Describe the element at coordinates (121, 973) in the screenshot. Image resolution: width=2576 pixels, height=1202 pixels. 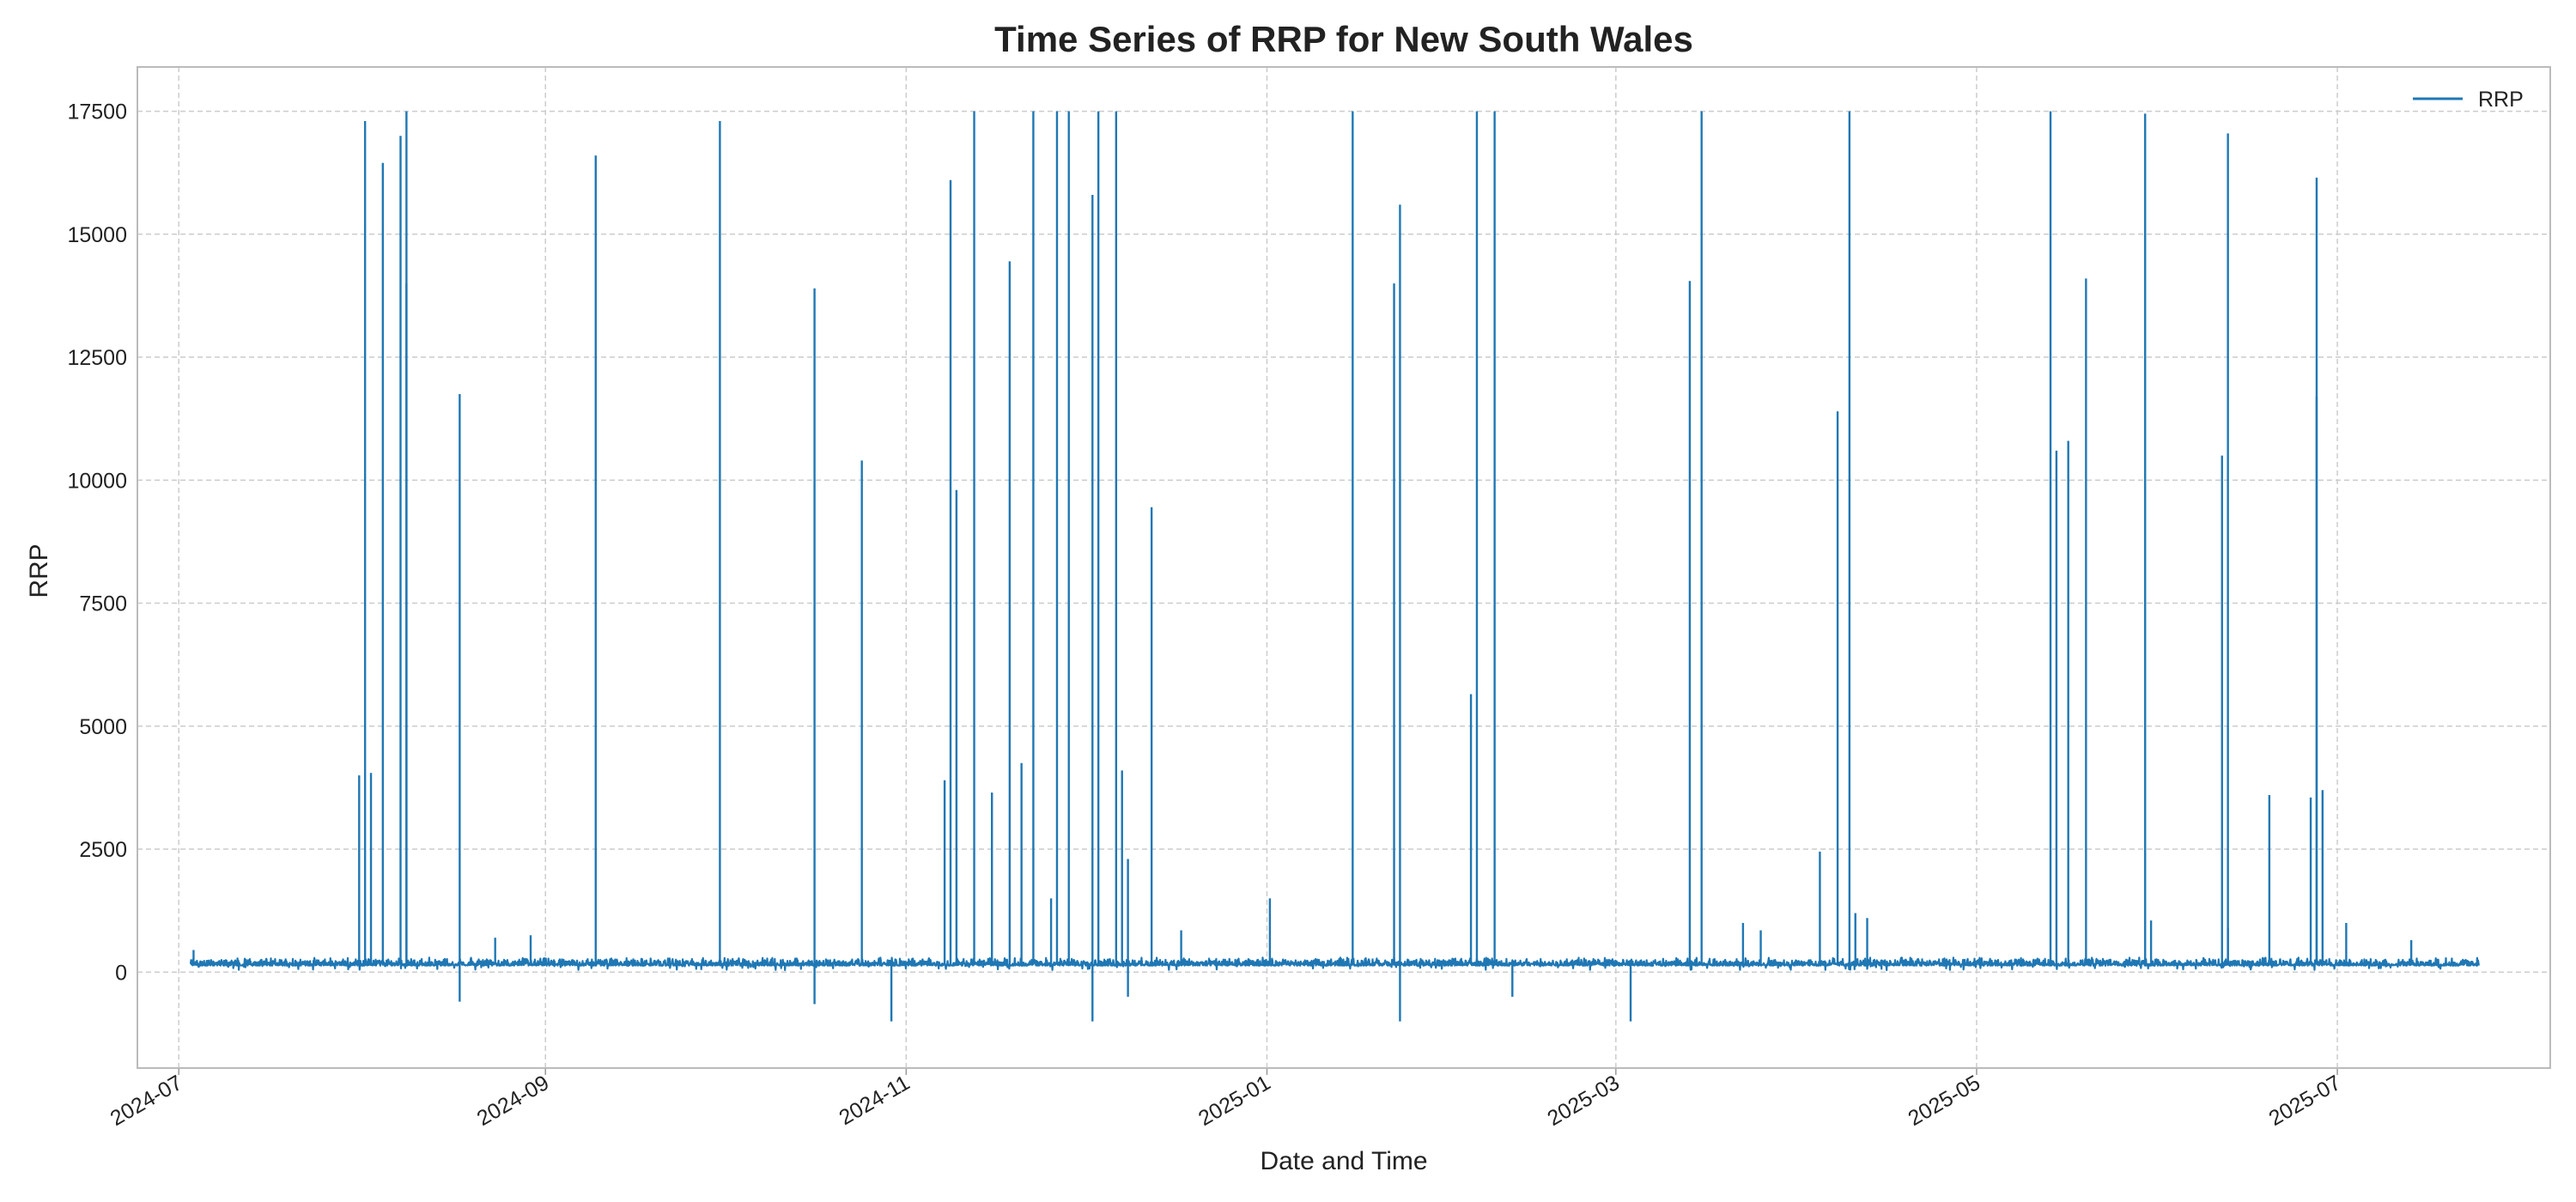
I see `y-tick-label: 0` at that location.